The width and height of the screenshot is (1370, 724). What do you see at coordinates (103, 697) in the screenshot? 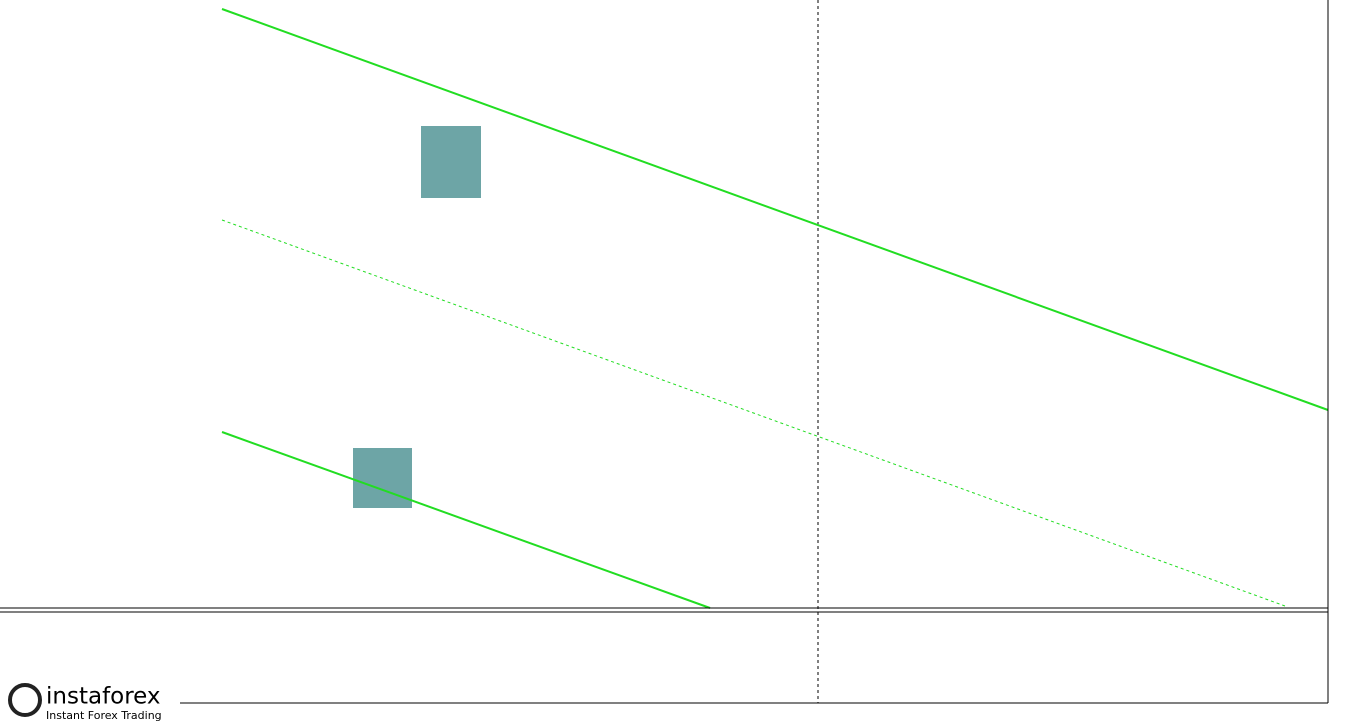
I see `logo-name: instaforex` at bounding box center [103, 697].